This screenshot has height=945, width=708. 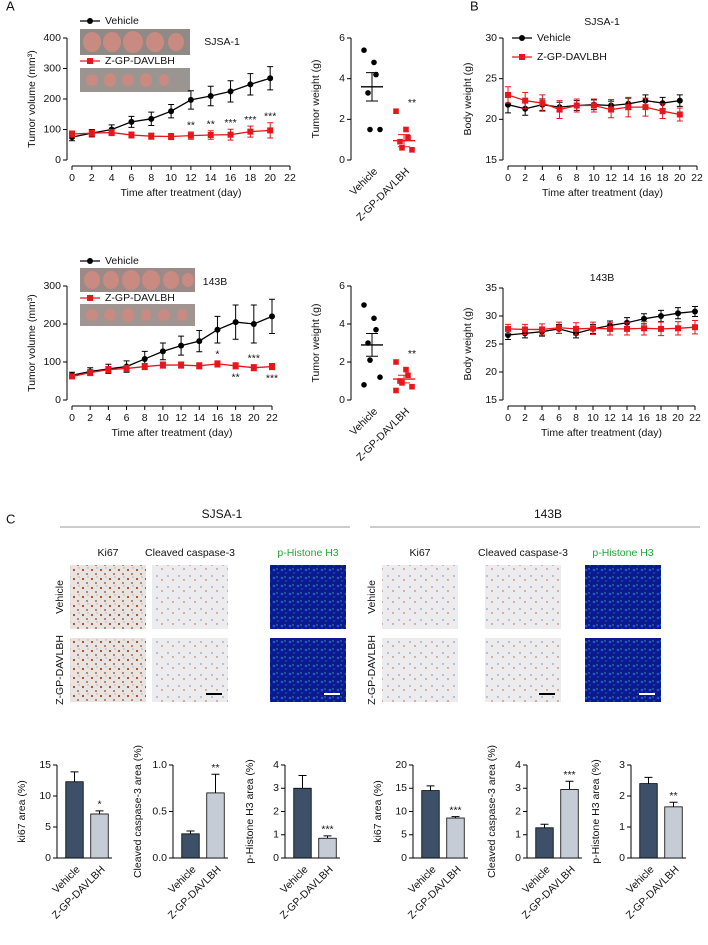 I want to click on legend-label: Z-GP-DAVLBH, so click(x=140, y=61).